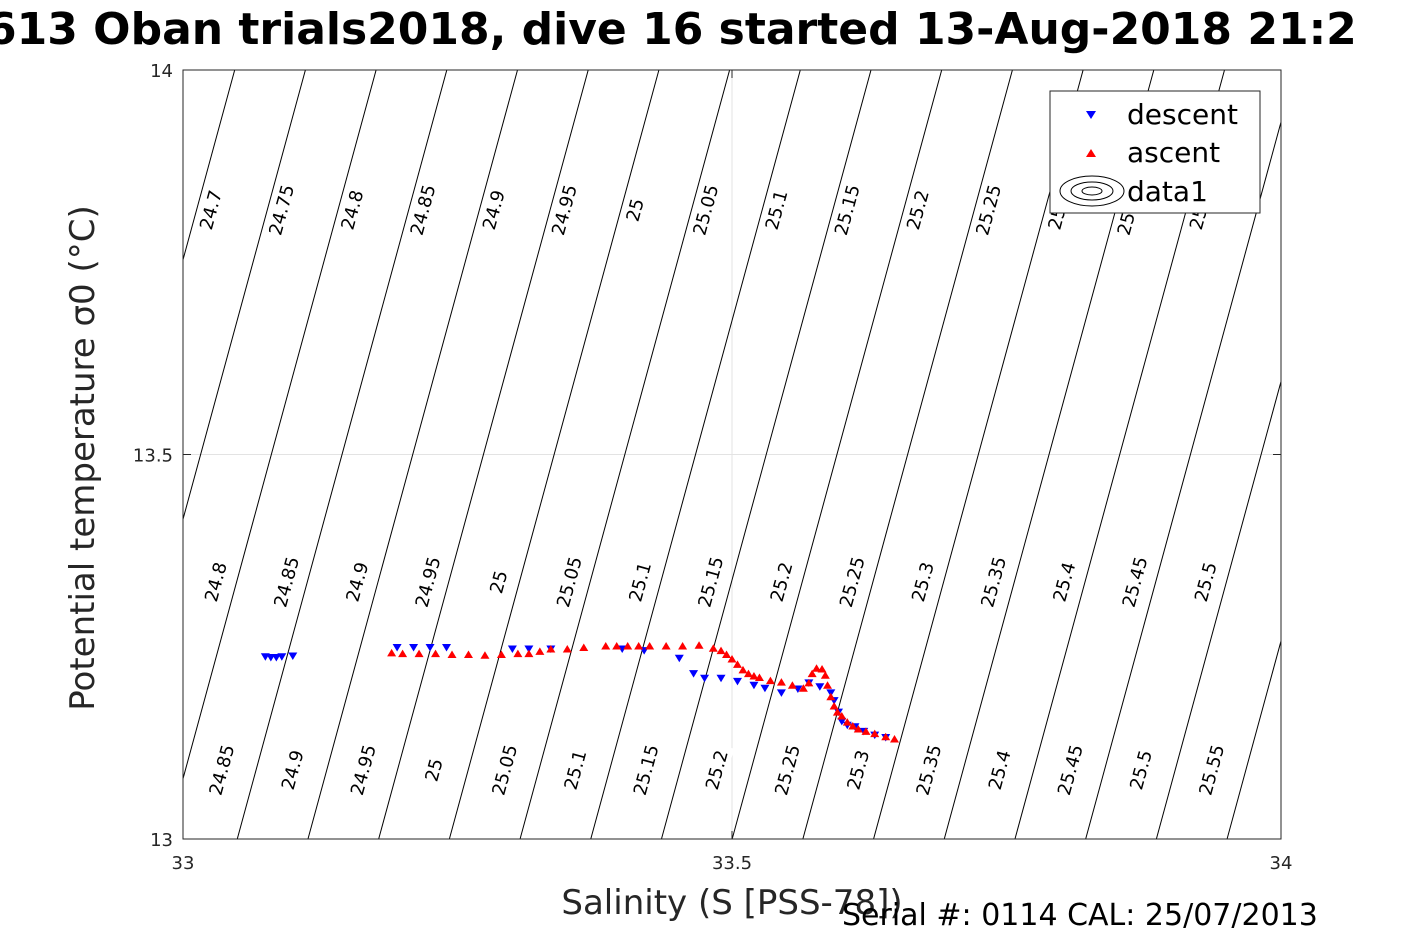 This screenshot has height=945, width=1417. I want to click on legend-descent-label: descent, so click(1182, 114).